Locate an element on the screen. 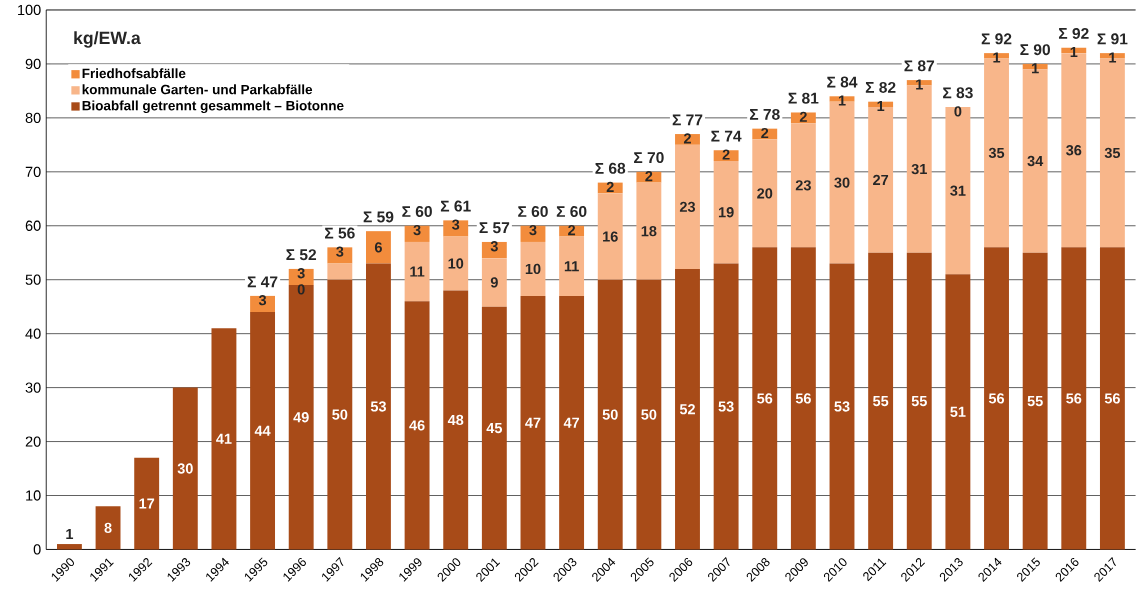 The image size is (1136, 589). data-label: 16 is located at coordinates (610, 236).